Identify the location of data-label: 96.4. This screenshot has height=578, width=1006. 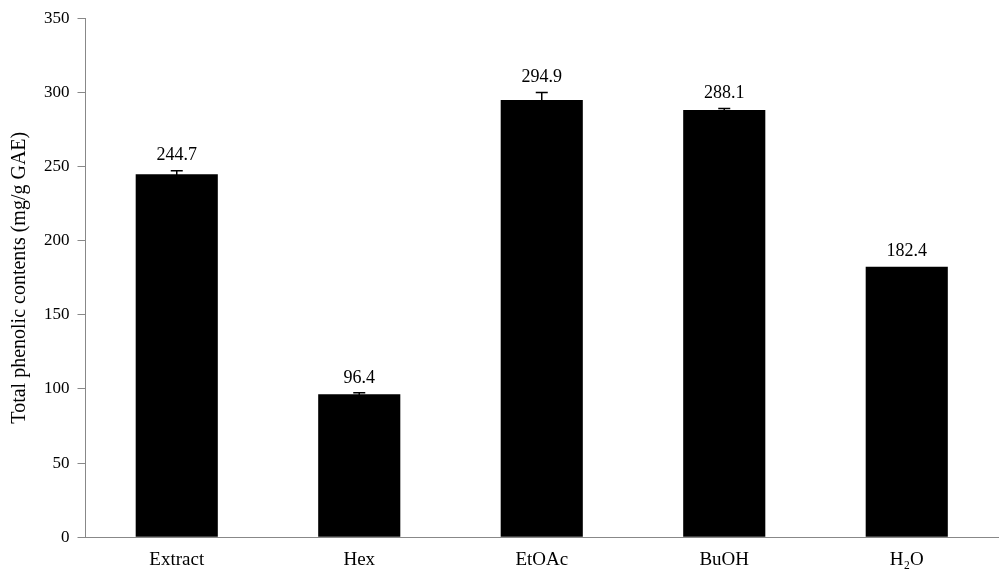
(359, 376).